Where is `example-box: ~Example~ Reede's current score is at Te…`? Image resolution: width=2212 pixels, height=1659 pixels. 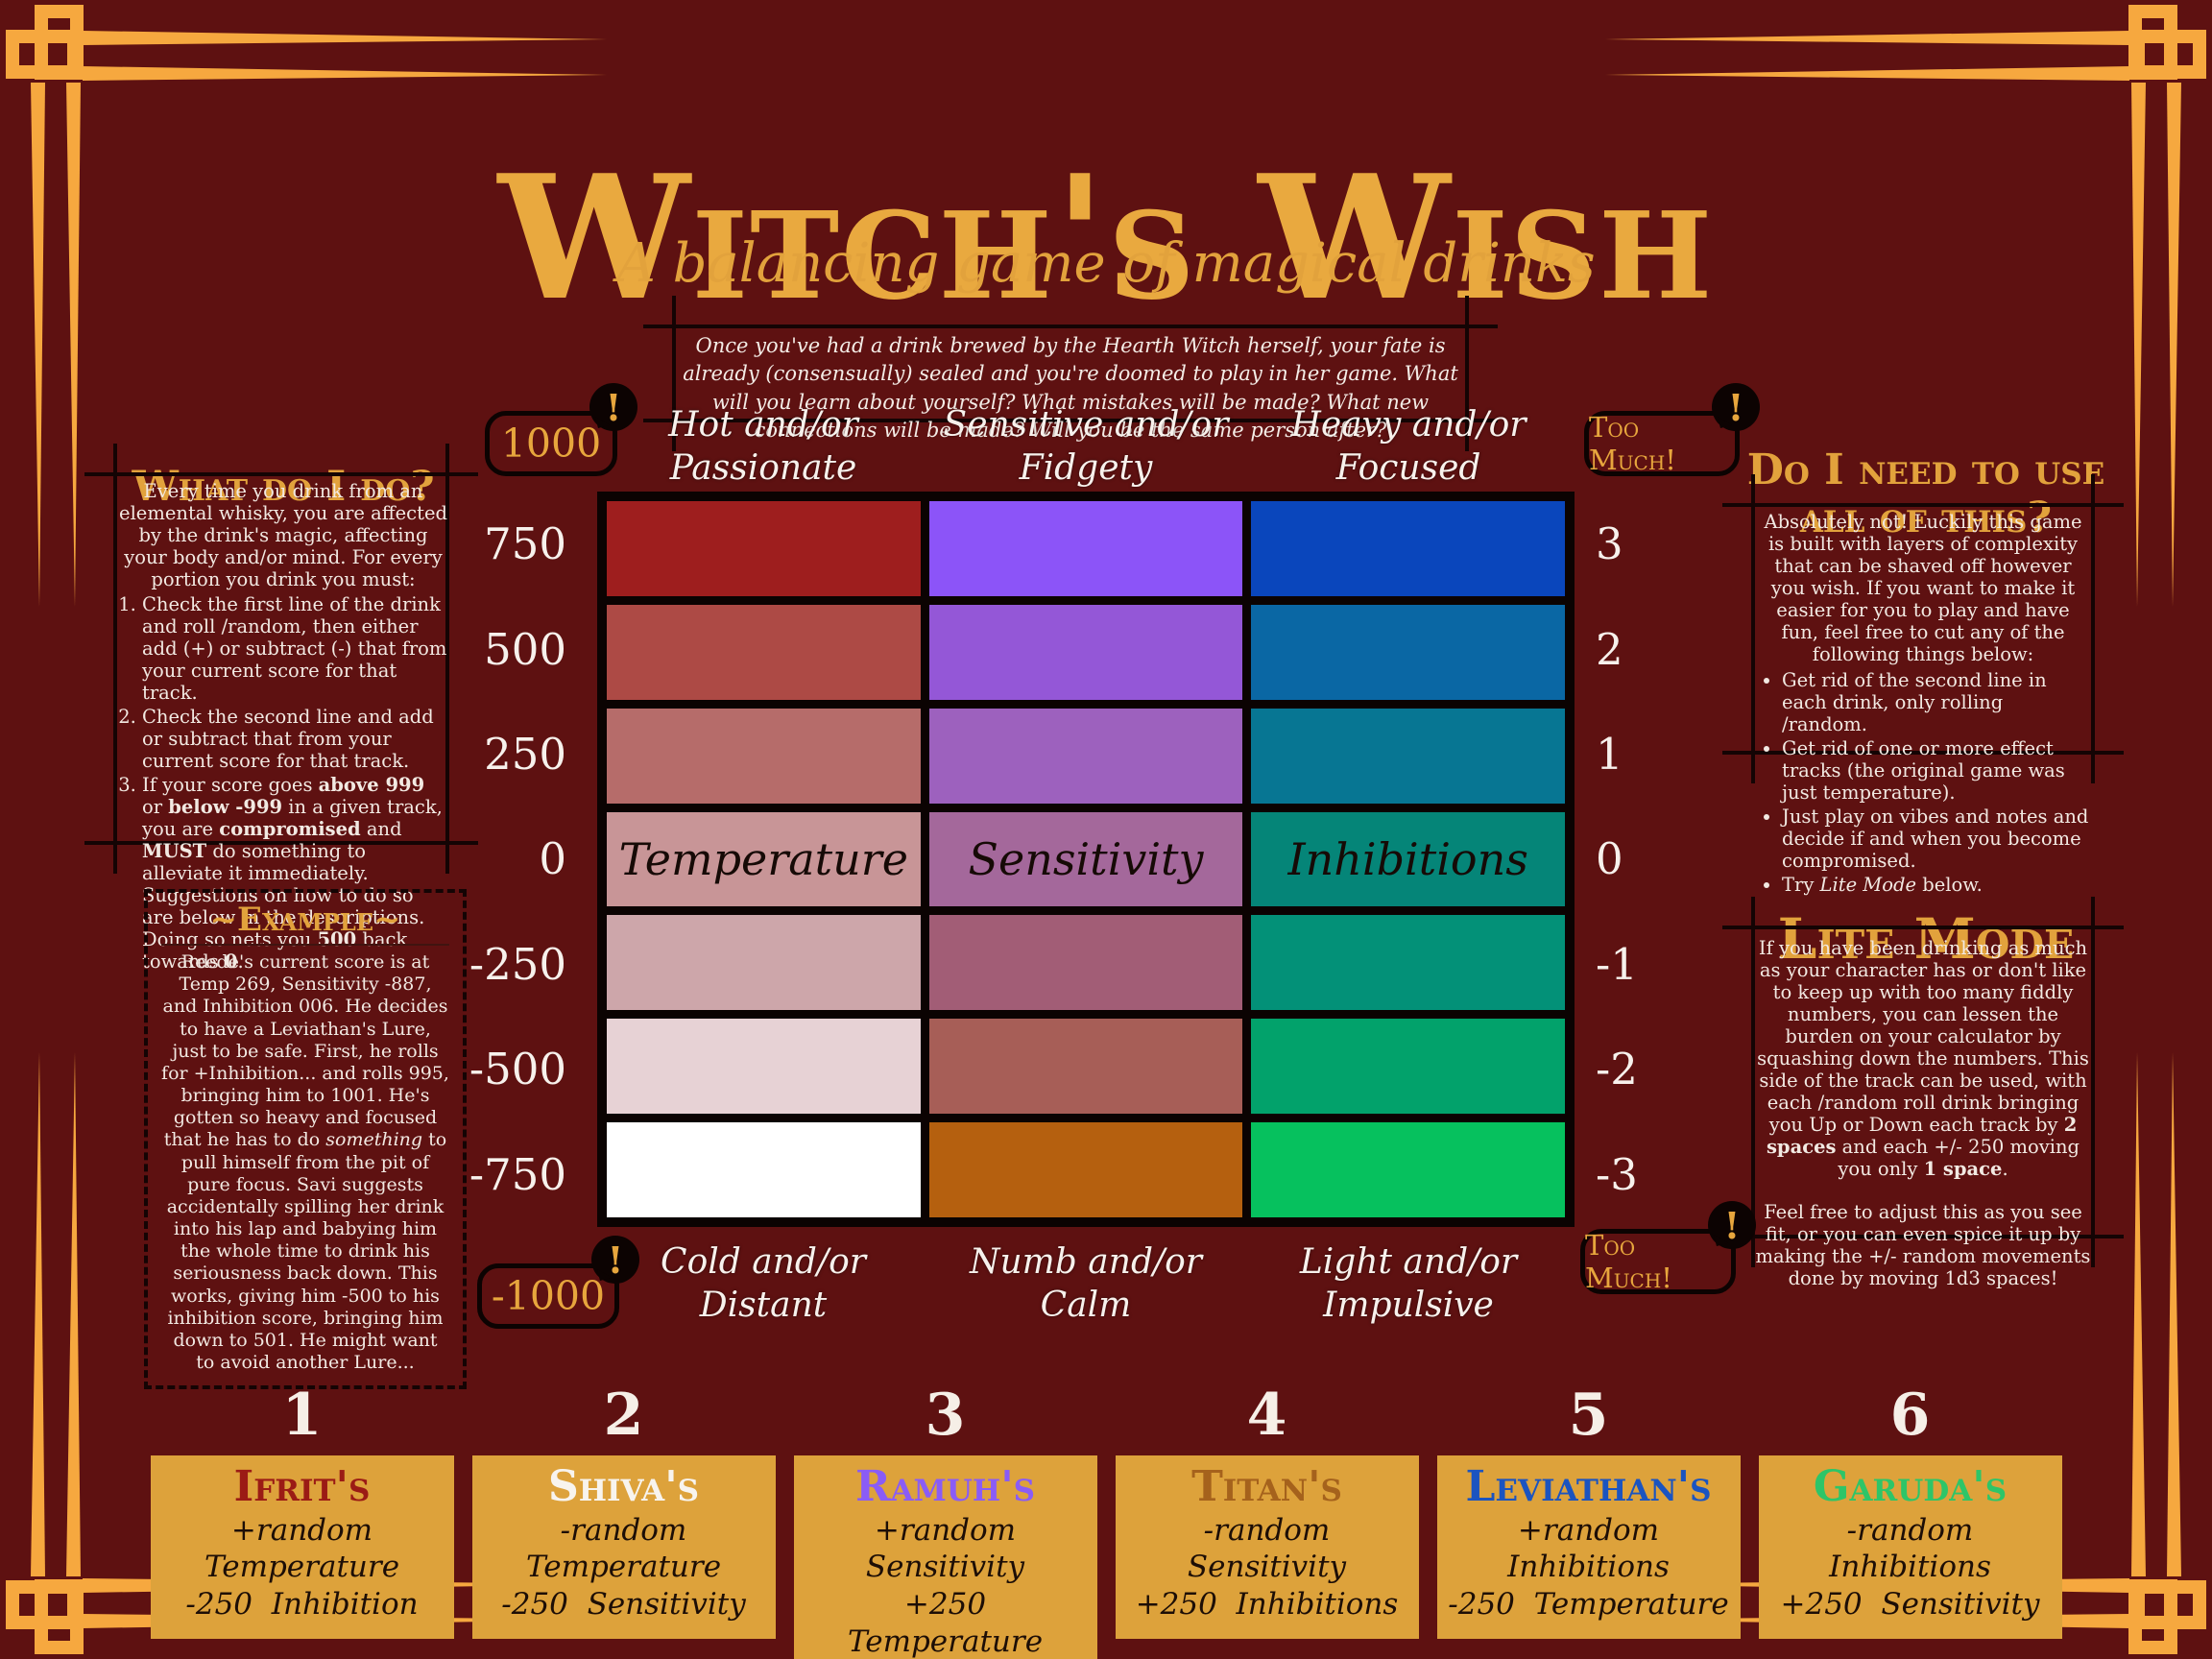
example-box: ~Example~ Reede's current score is at Te… is located at coordinates (305, 1139).